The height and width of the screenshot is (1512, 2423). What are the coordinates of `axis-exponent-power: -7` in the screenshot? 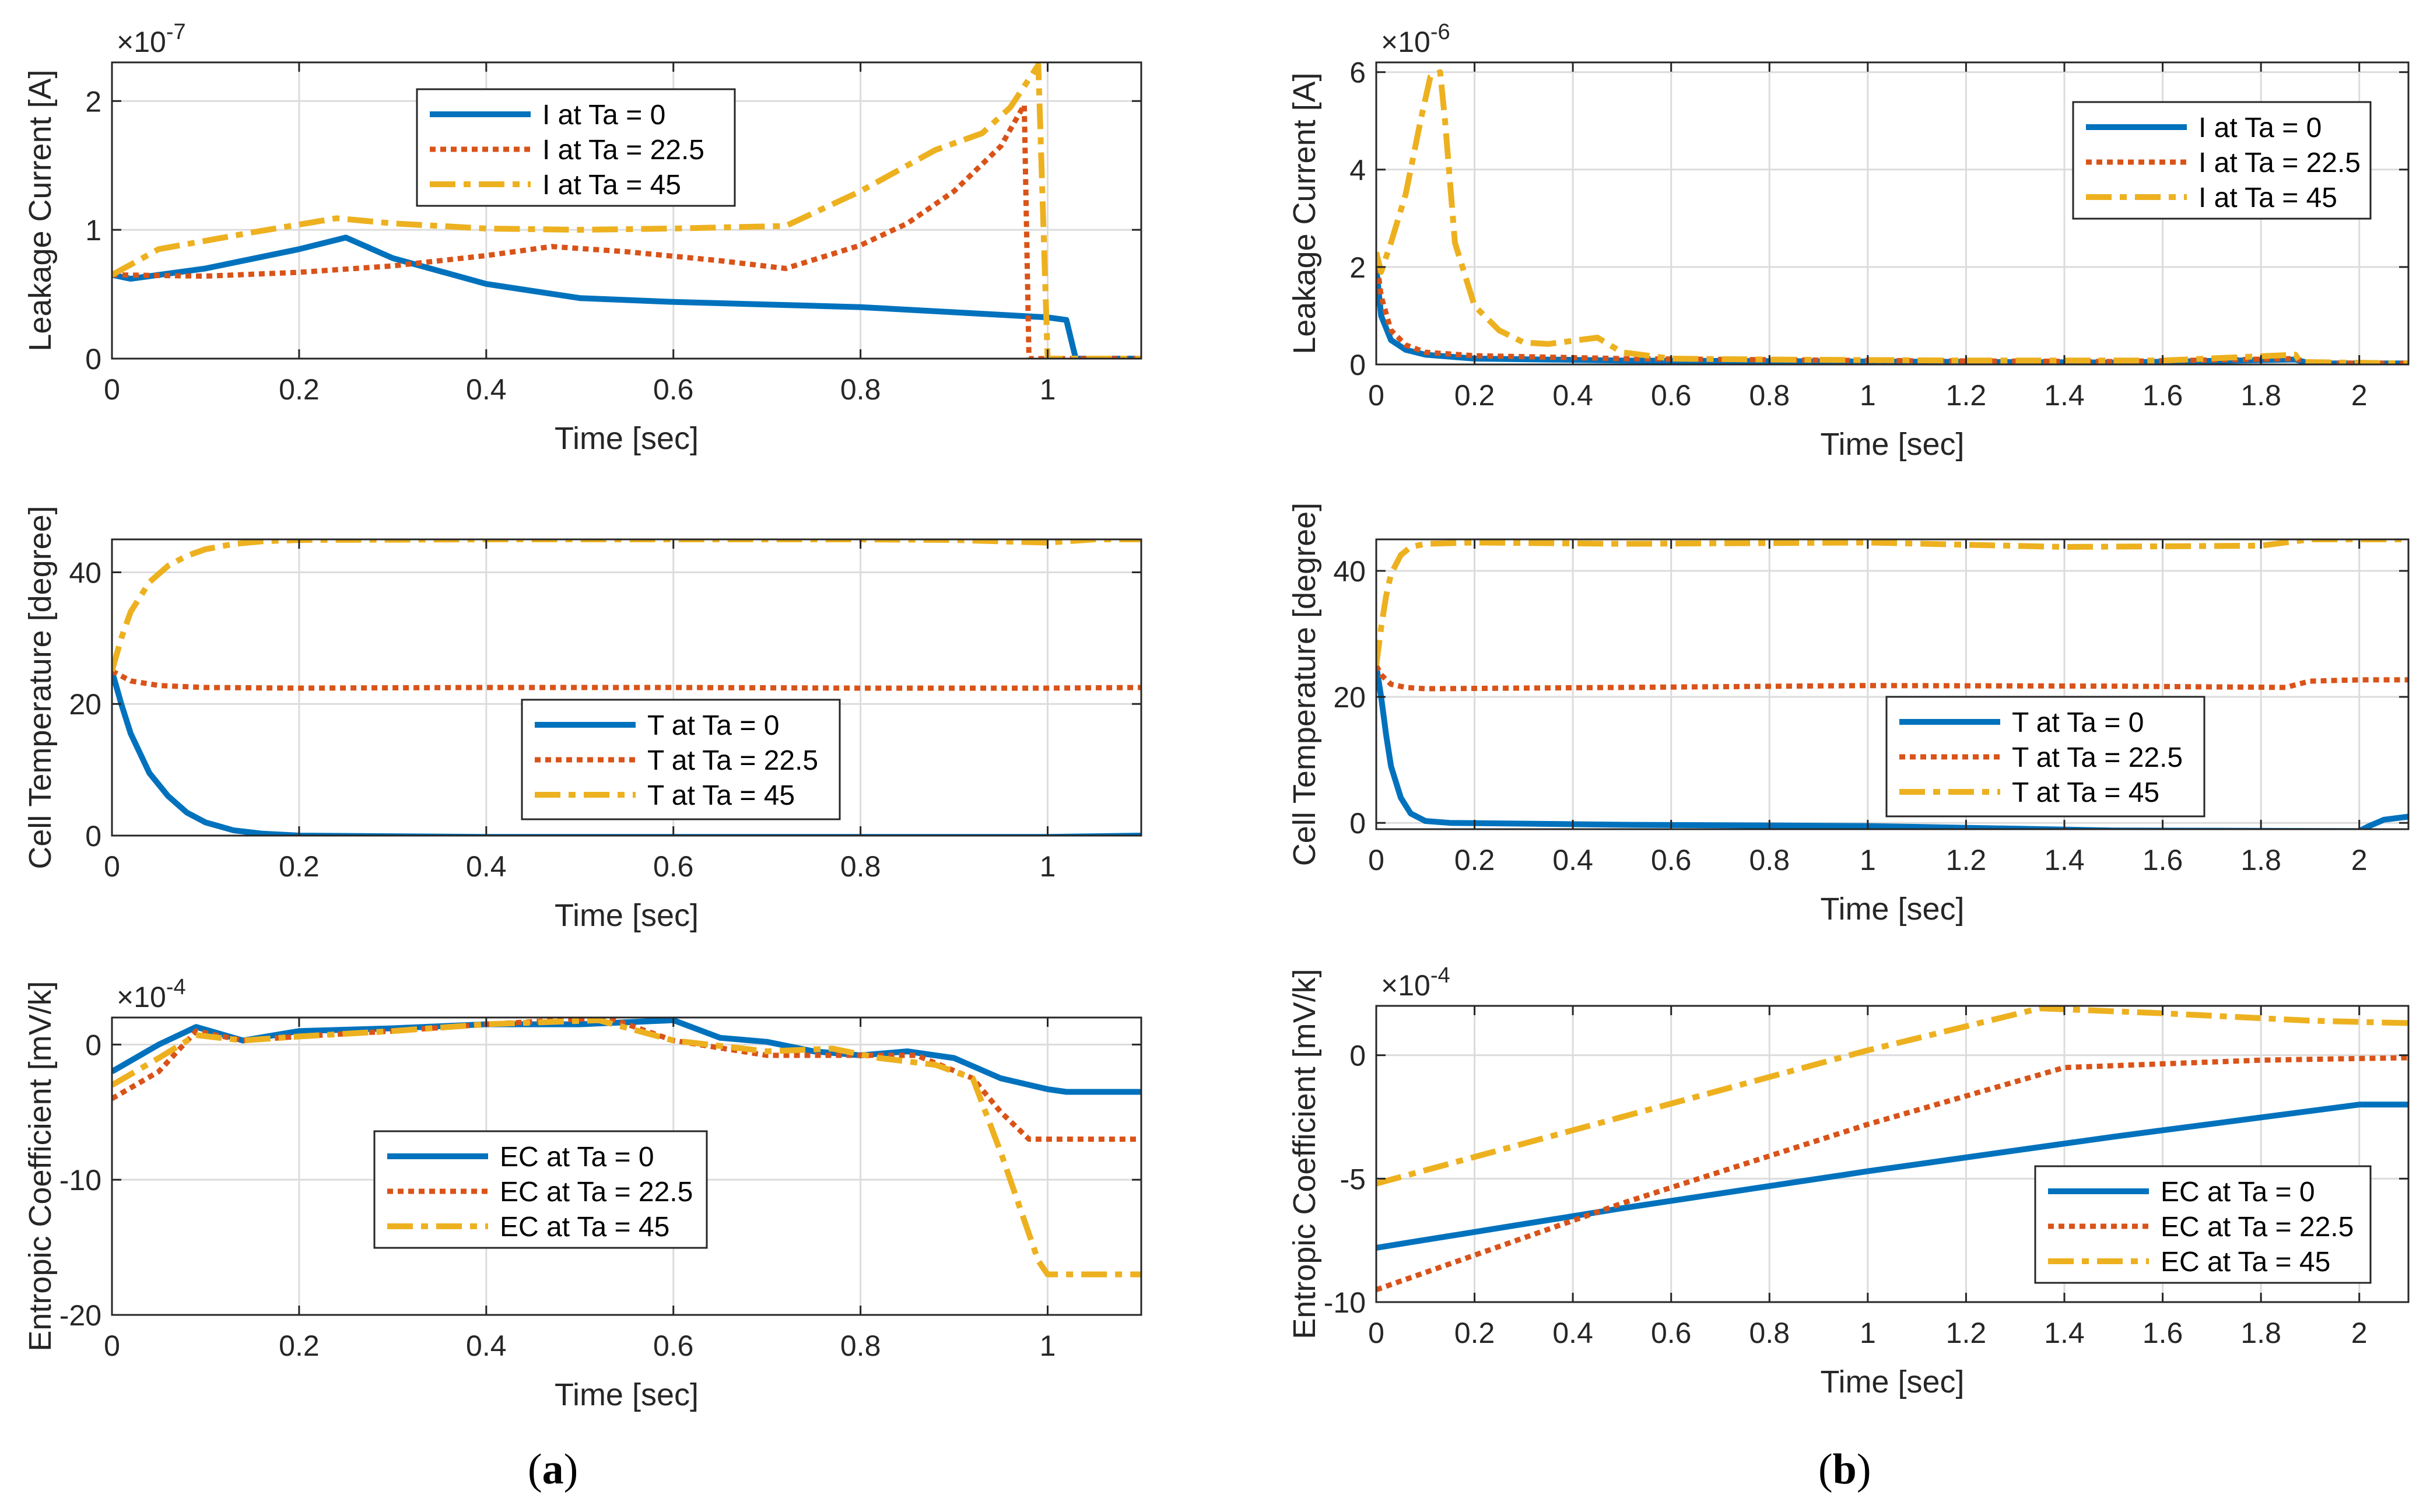 It's located at (176, 32).